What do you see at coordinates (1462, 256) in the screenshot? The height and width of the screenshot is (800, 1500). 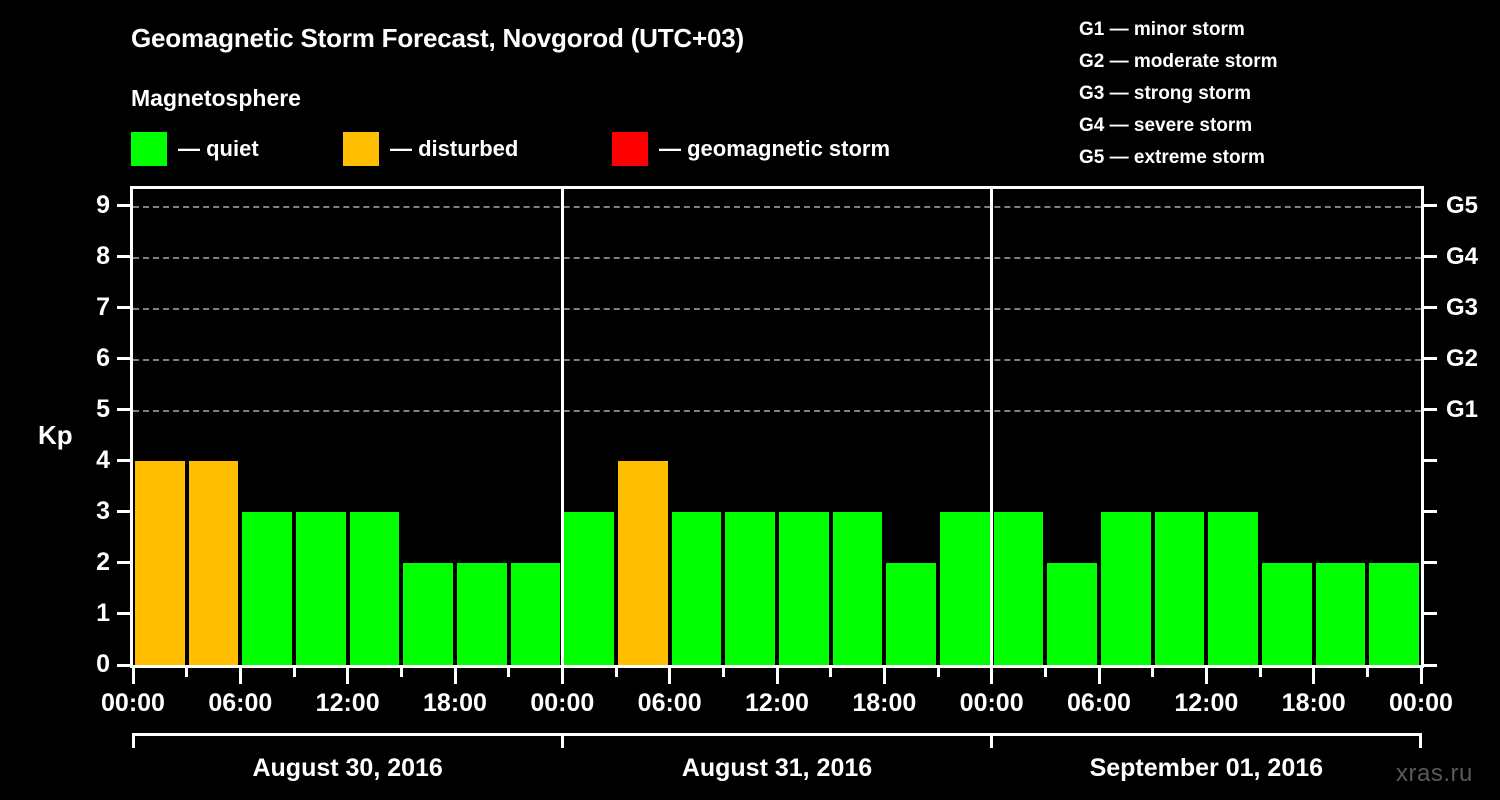 I see `g-tick-label-G4: G4` at bounding box center [1462, 256].